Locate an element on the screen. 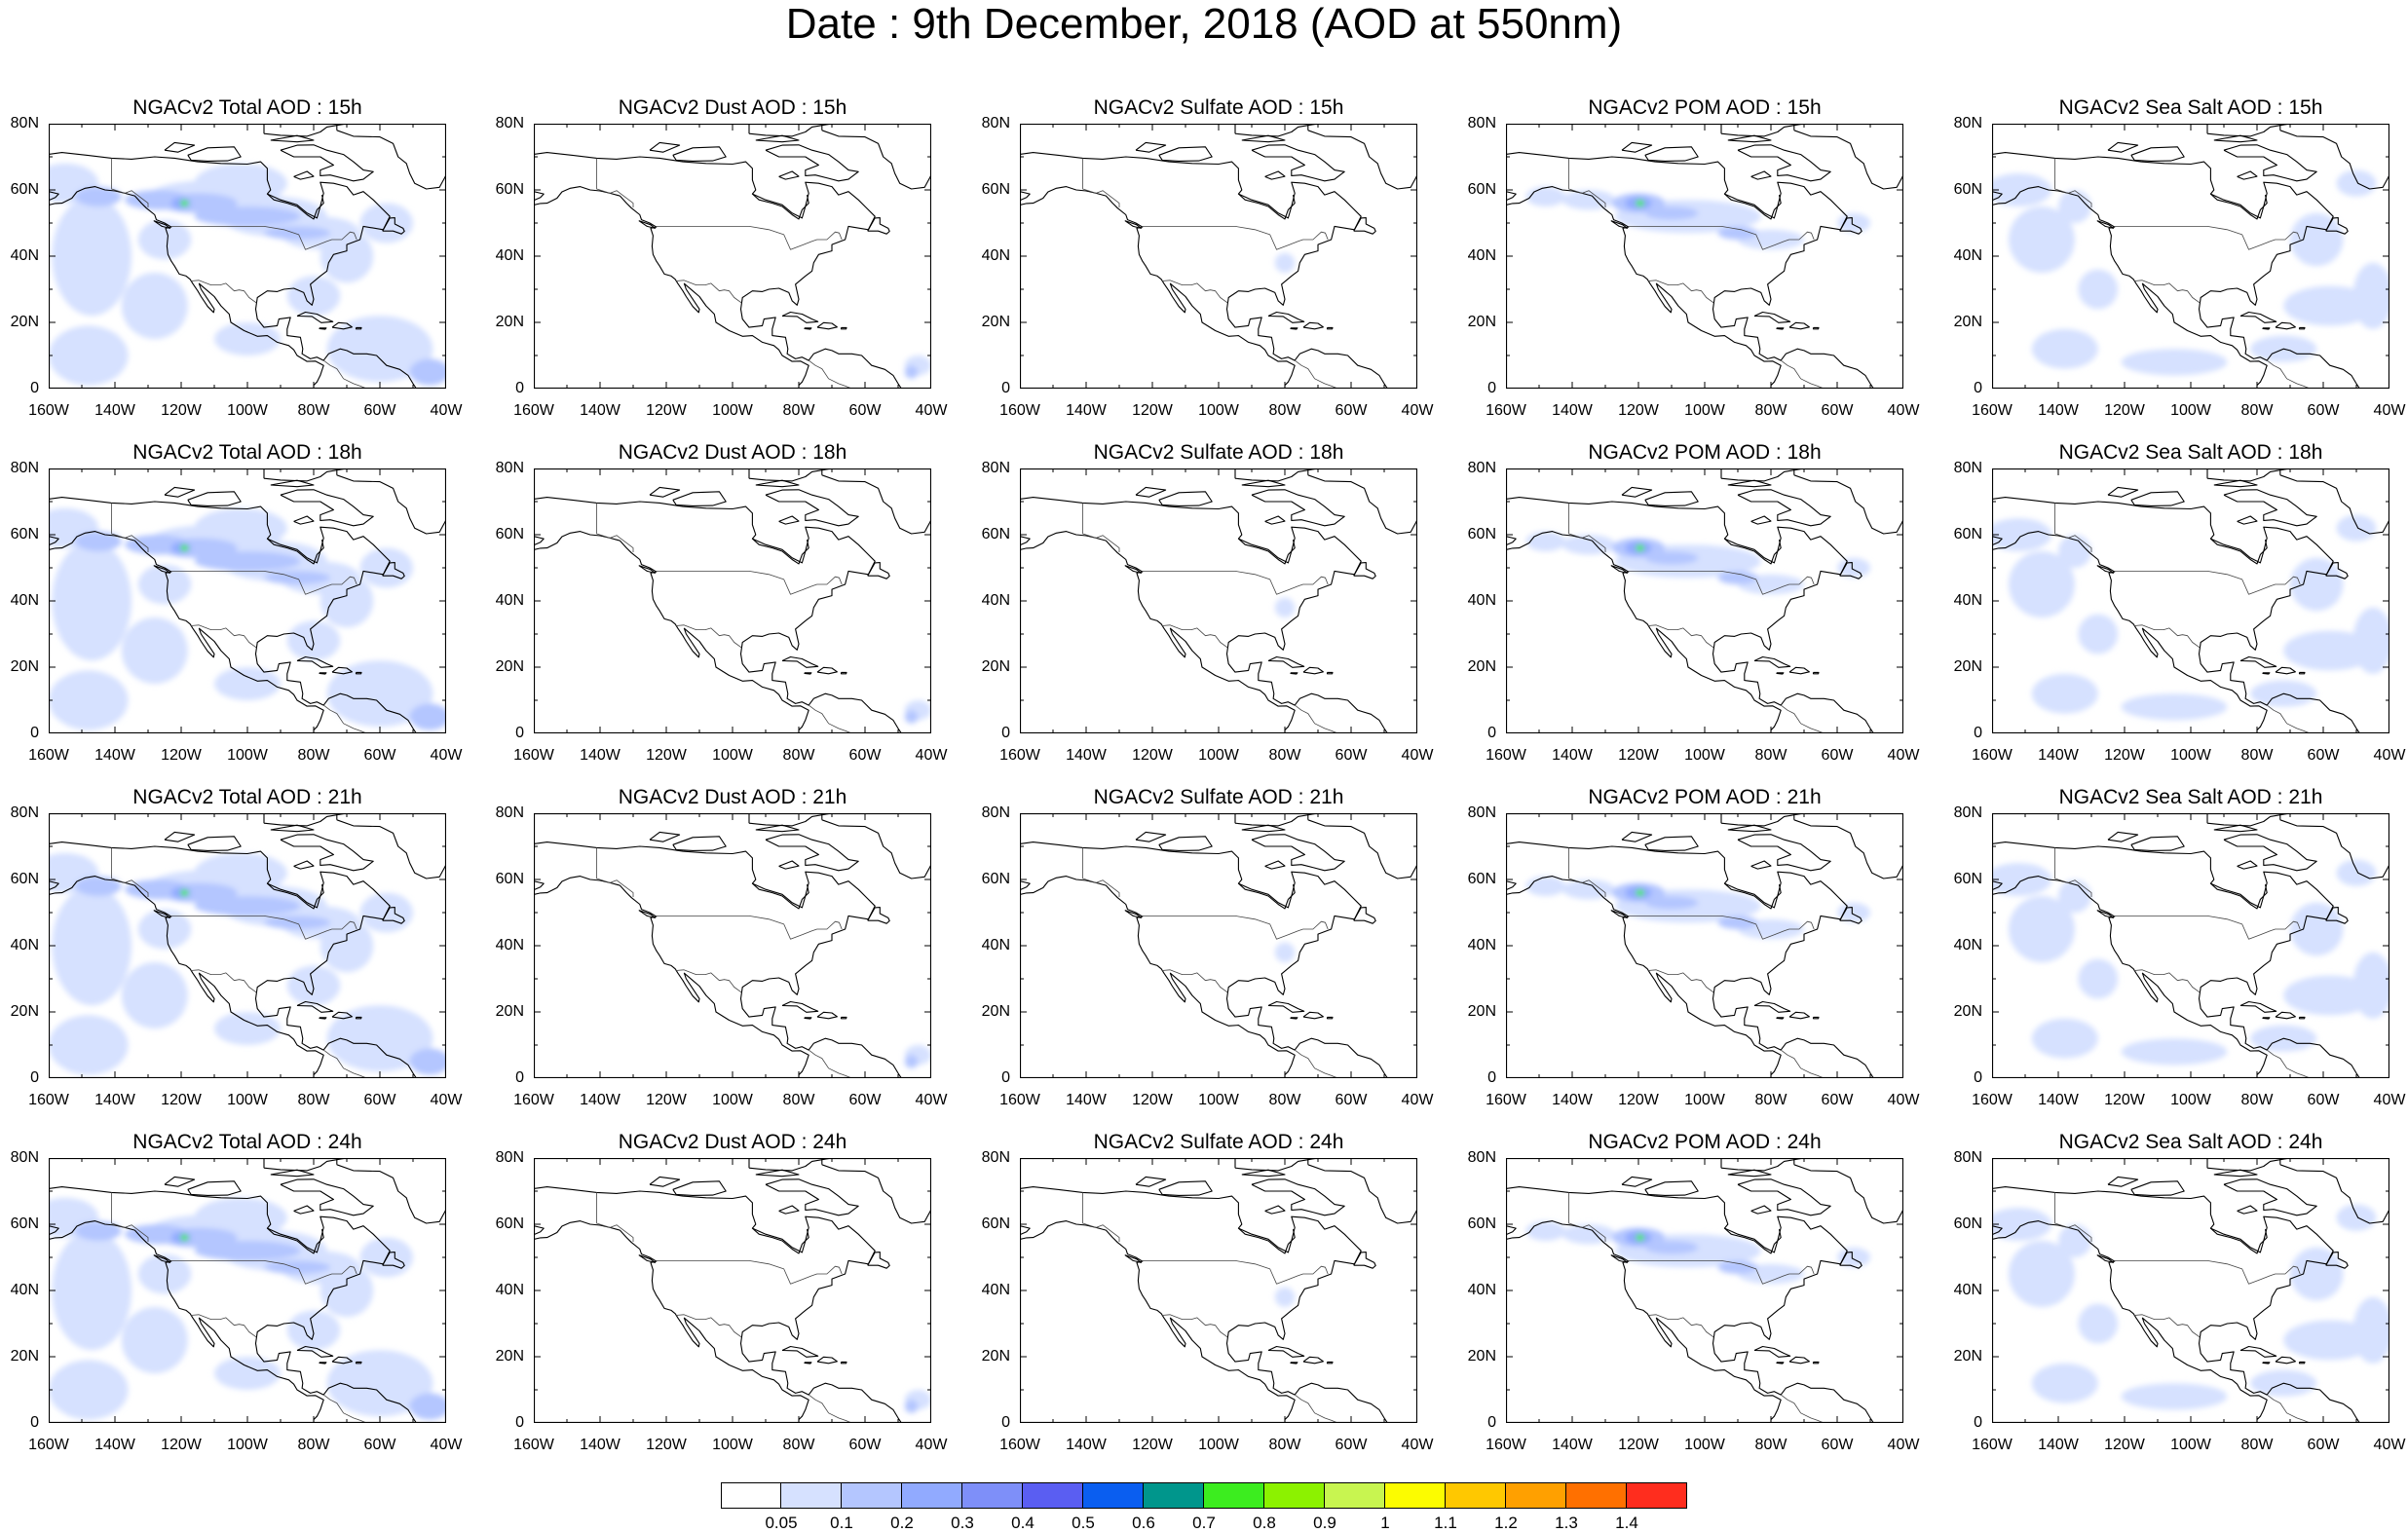 The height and width of the screenshot is (1533, 2408). panel-title: NGACv2 Dust AOD : 15h is located at coordinates (732, 107).